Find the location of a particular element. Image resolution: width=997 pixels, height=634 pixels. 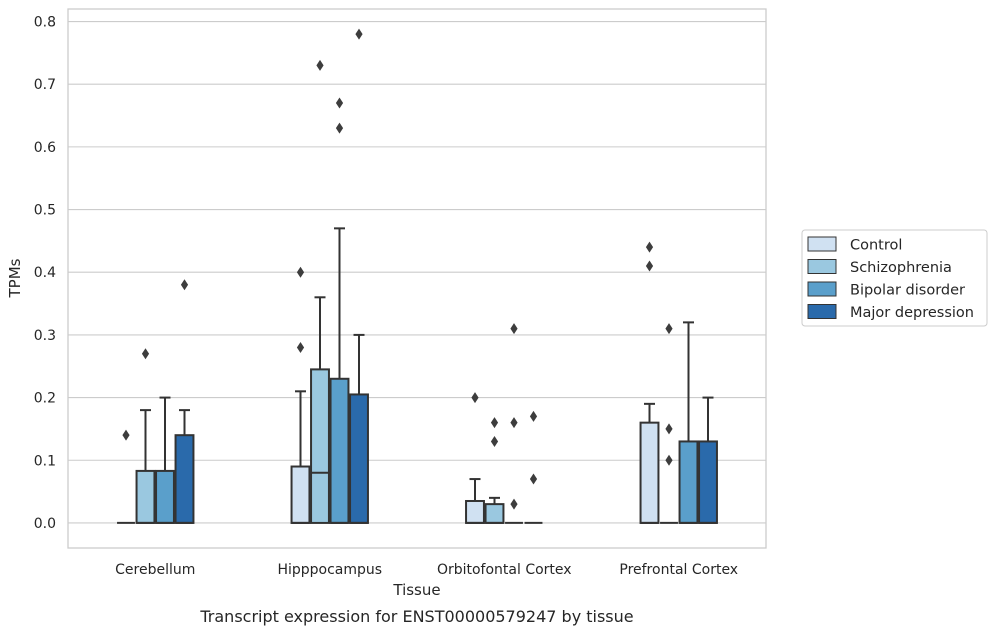

y-tick-label: 0.2 is located at coordinates (45, 399).